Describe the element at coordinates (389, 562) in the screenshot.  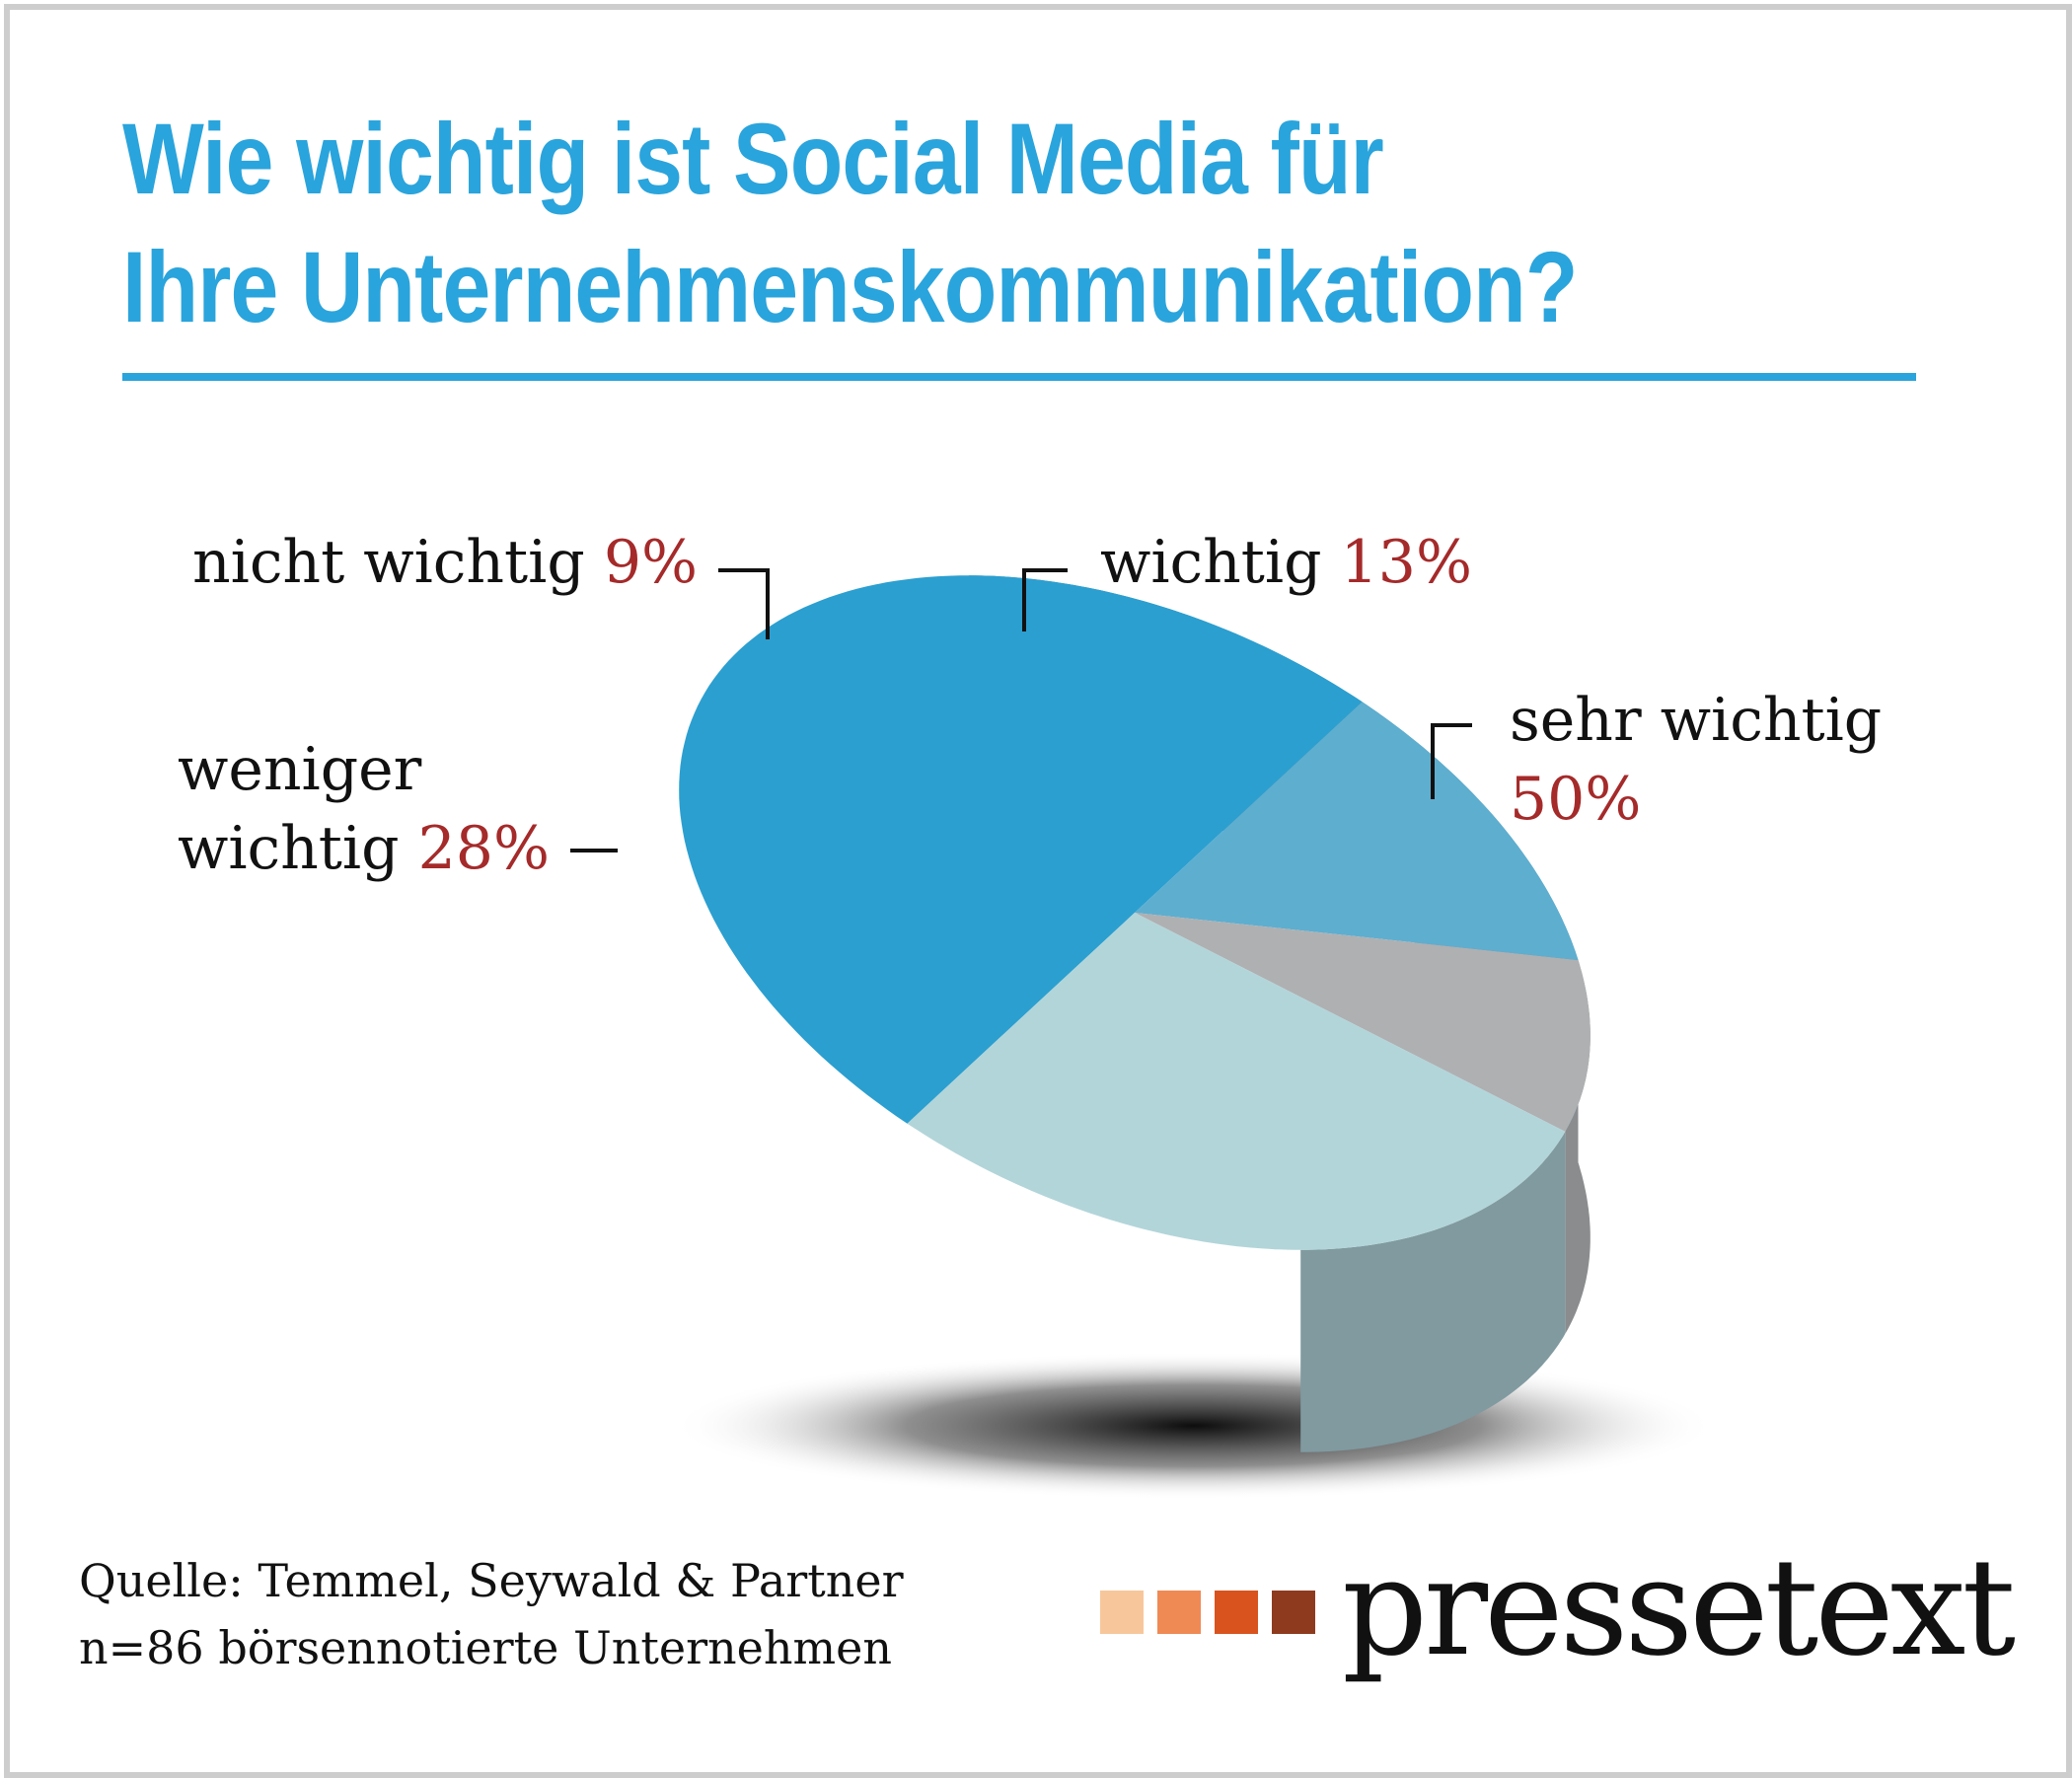
I see `label-nicht-wichtig-text: nicht wichtig` at that location.